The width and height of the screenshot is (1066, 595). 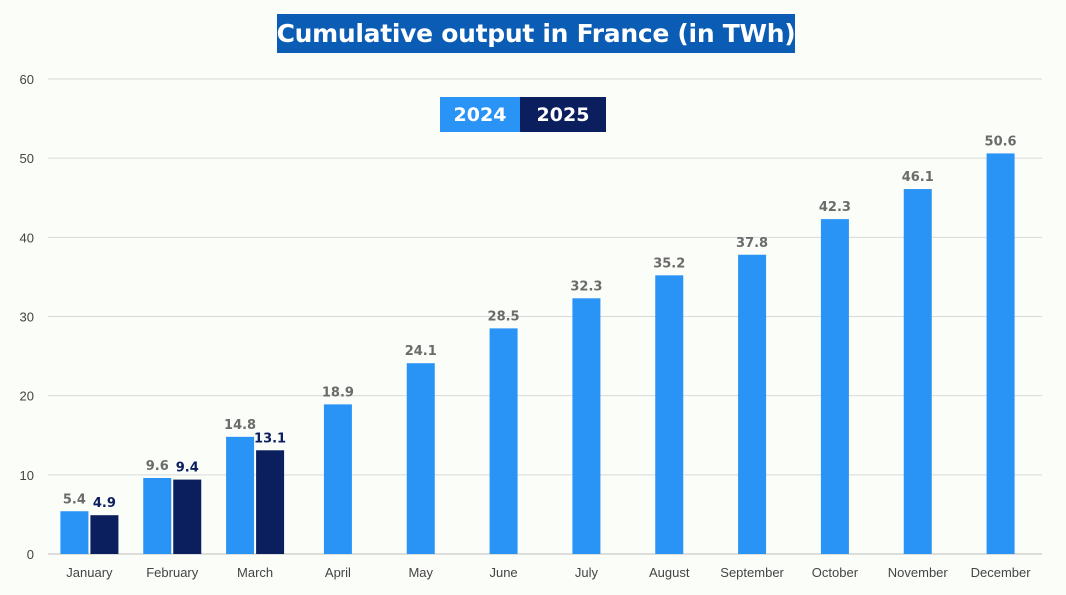 What do you see at coordinates (480, 114) in the screenshot?
I see `legend-item-2024: 2024` at bounding box center [480, 114].